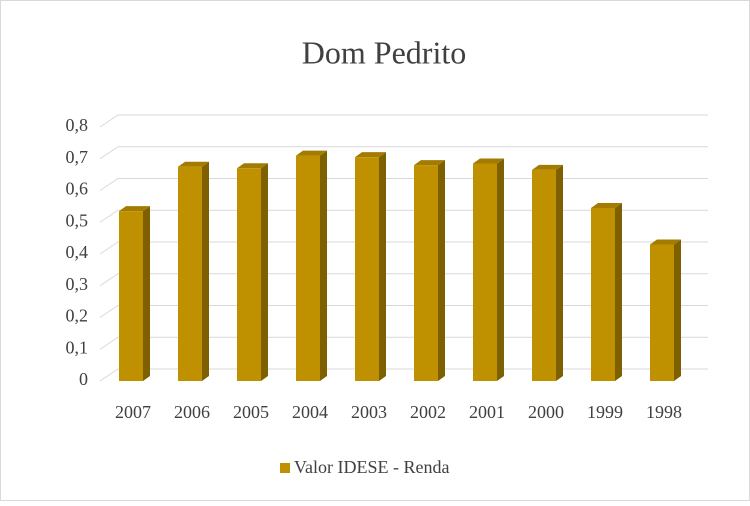  I want to click on y-tick-label: 0, so click(83, 379).